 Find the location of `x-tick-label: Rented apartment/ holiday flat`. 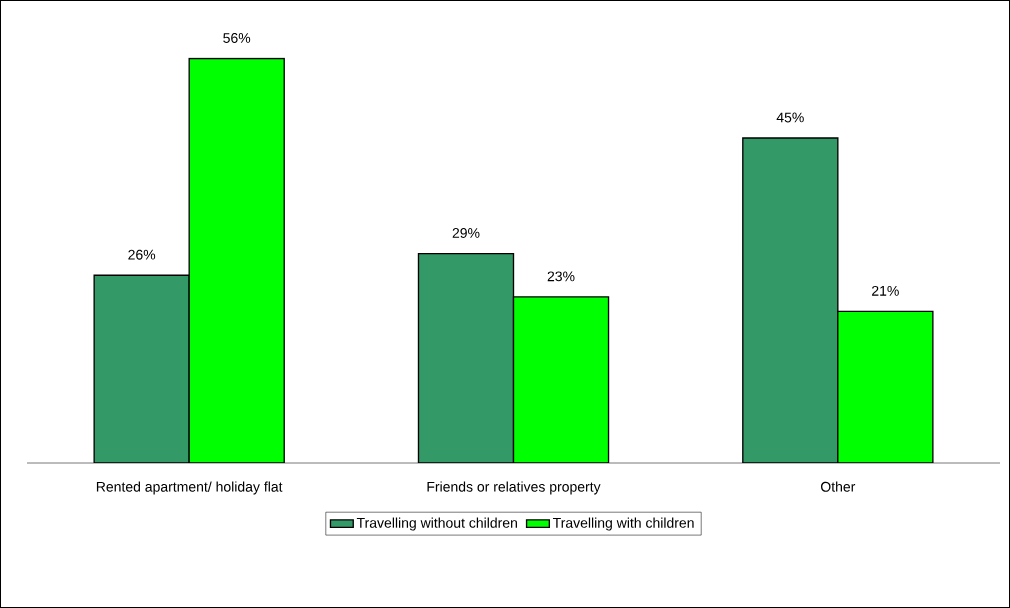

x-tick-label: Rented apartment/ holiday flat is located at coordinates (189, 488).